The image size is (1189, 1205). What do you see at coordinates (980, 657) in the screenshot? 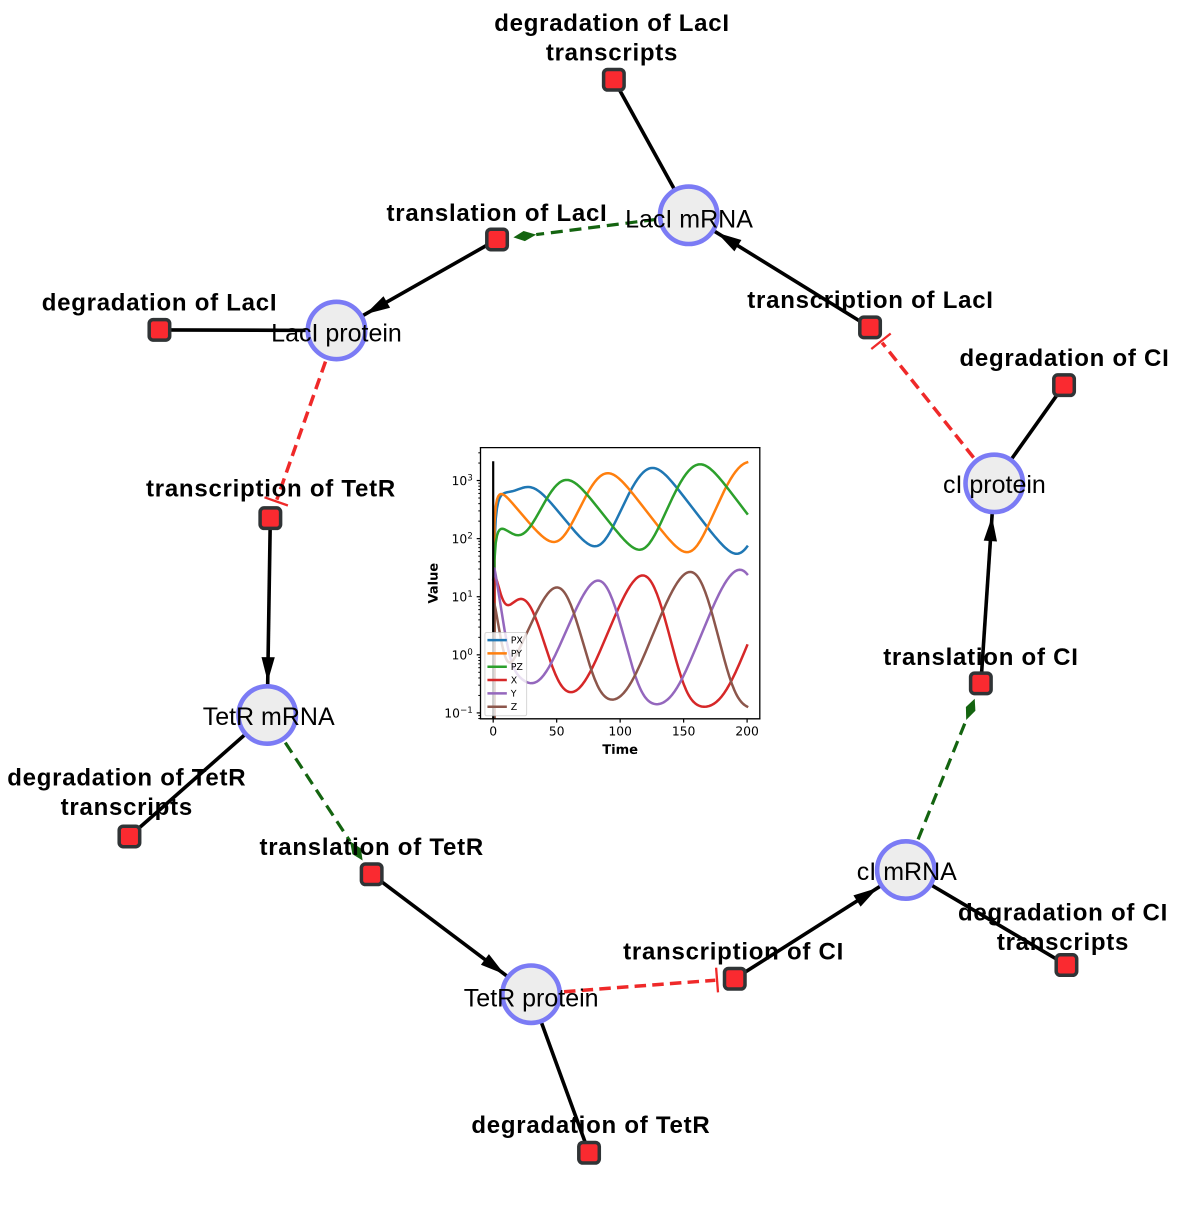
I see `svg-text: translation of CI` at bounding box center [980, 657].